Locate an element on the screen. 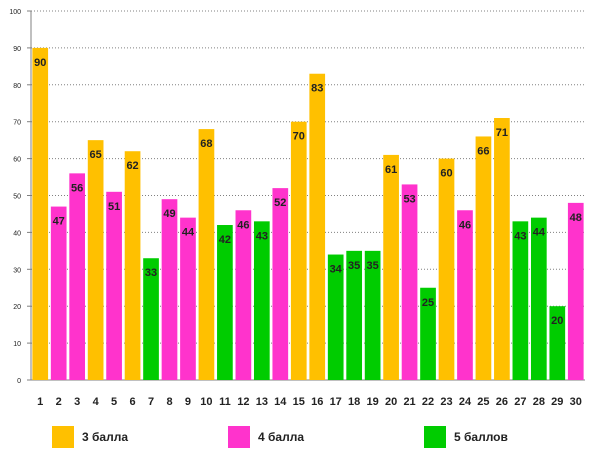 The width and height of the screenshot is (593, 459). data-label-5: 51 is located at coordinates (114, 207).